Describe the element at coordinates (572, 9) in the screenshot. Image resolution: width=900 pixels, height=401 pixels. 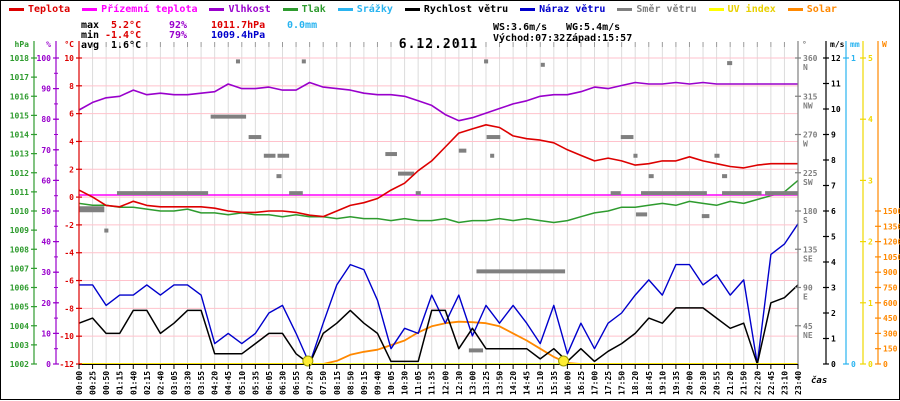
I see `legend-label: Náraz větru` at that location.